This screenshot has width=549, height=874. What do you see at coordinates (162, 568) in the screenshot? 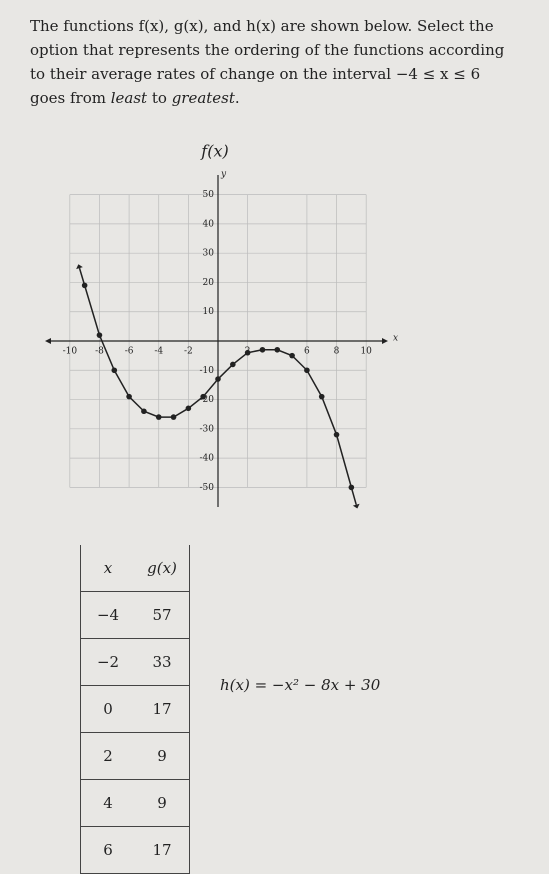
I see `header-cell: g(x)` at bounding box center [162, 568].